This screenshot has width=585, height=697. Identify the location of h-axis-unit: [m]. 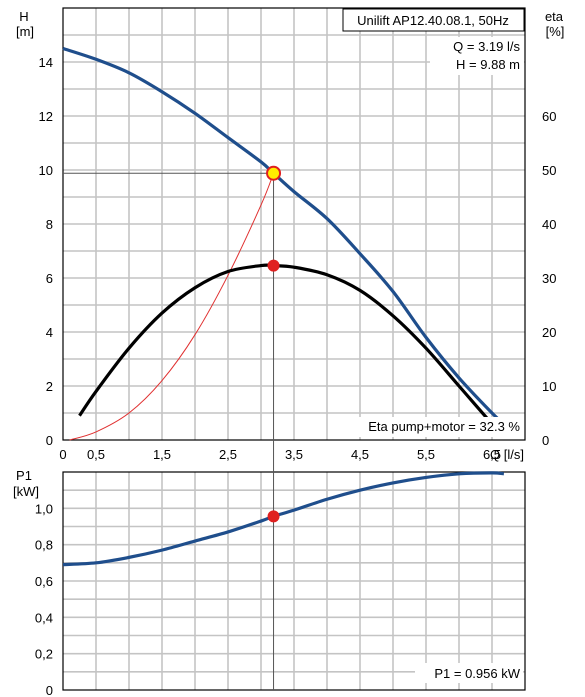
(25, 31).